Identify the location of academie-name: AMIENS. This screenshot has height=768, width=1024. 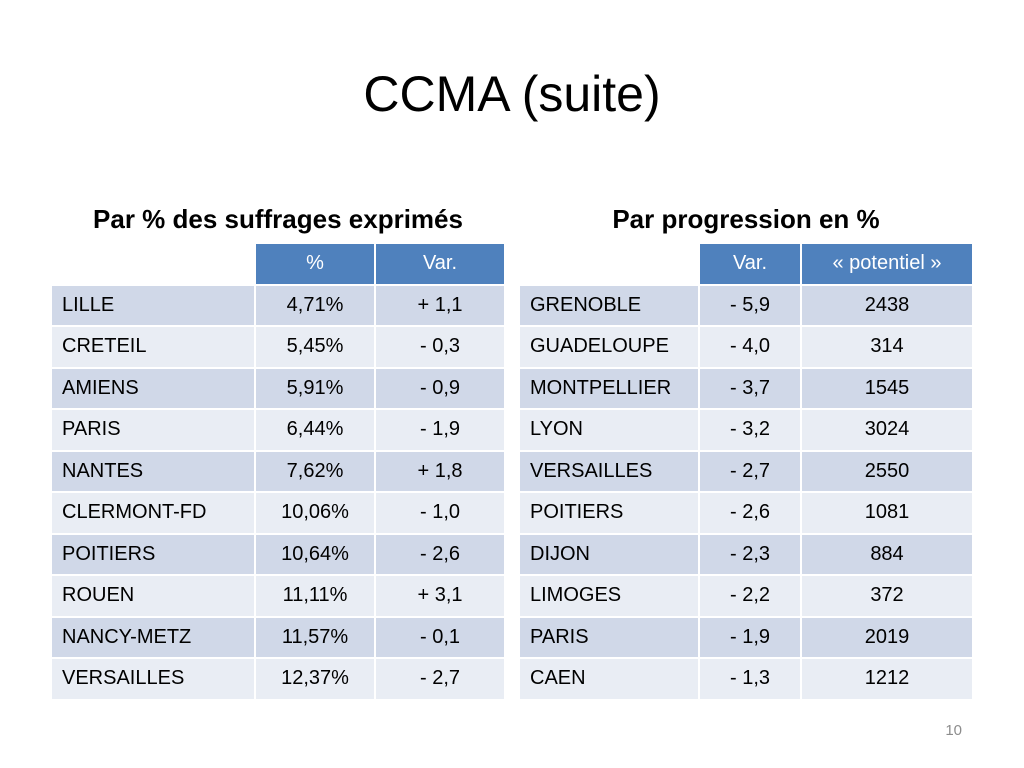
(154, 389).